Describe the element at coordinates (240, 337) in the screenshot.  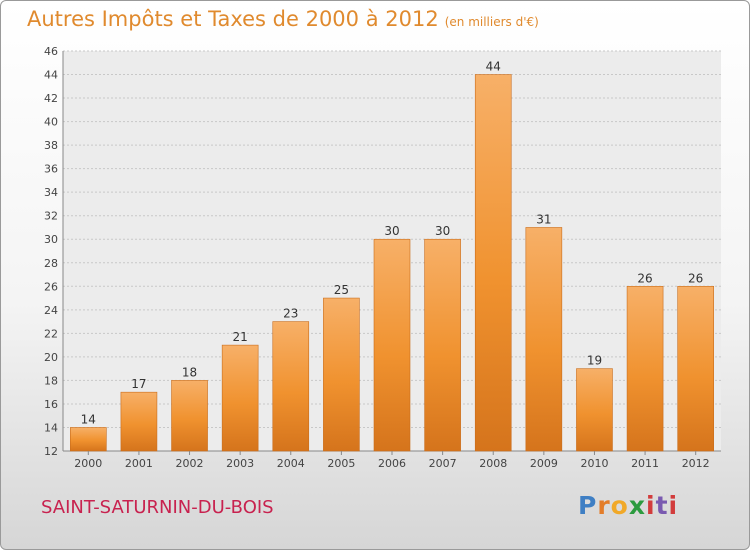
I see `data-label: 21` at that location.